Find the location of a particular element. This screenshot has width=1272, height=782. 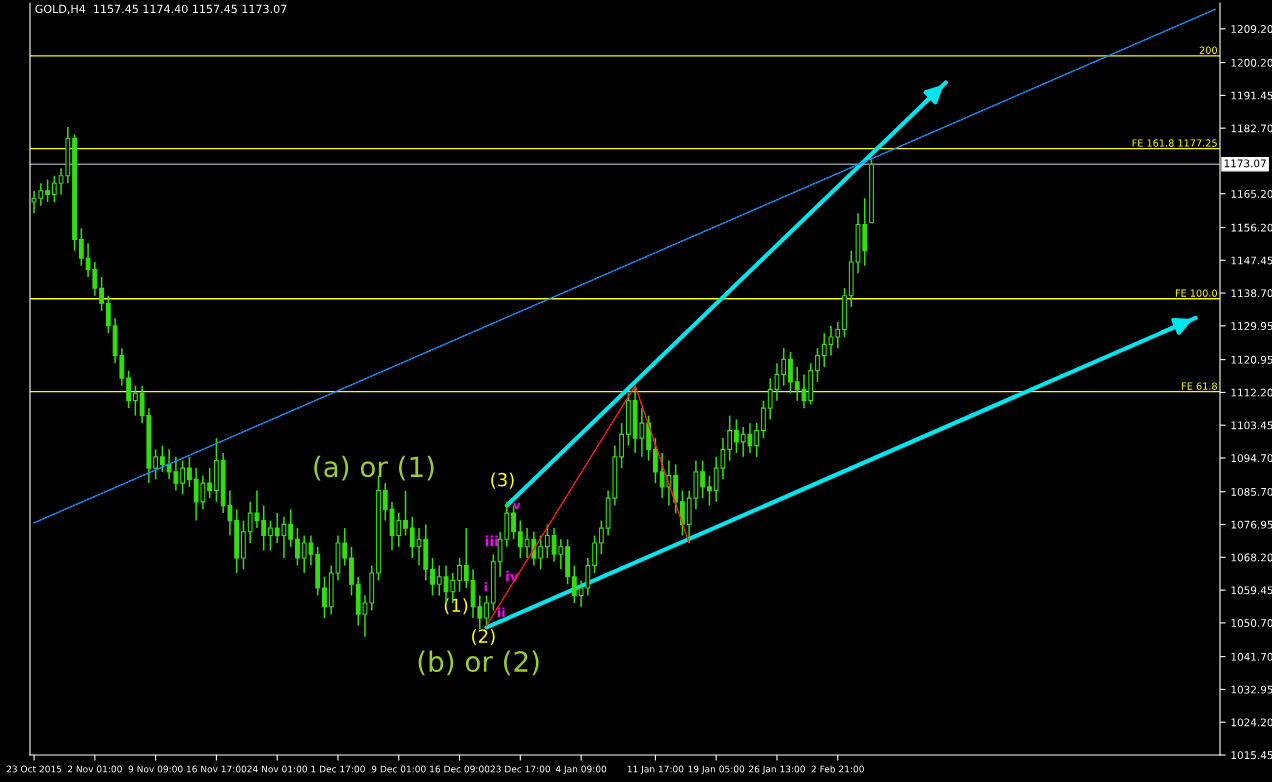

x-tick-label: 9 Nov 09:00 is located at coordinates (155, 769).